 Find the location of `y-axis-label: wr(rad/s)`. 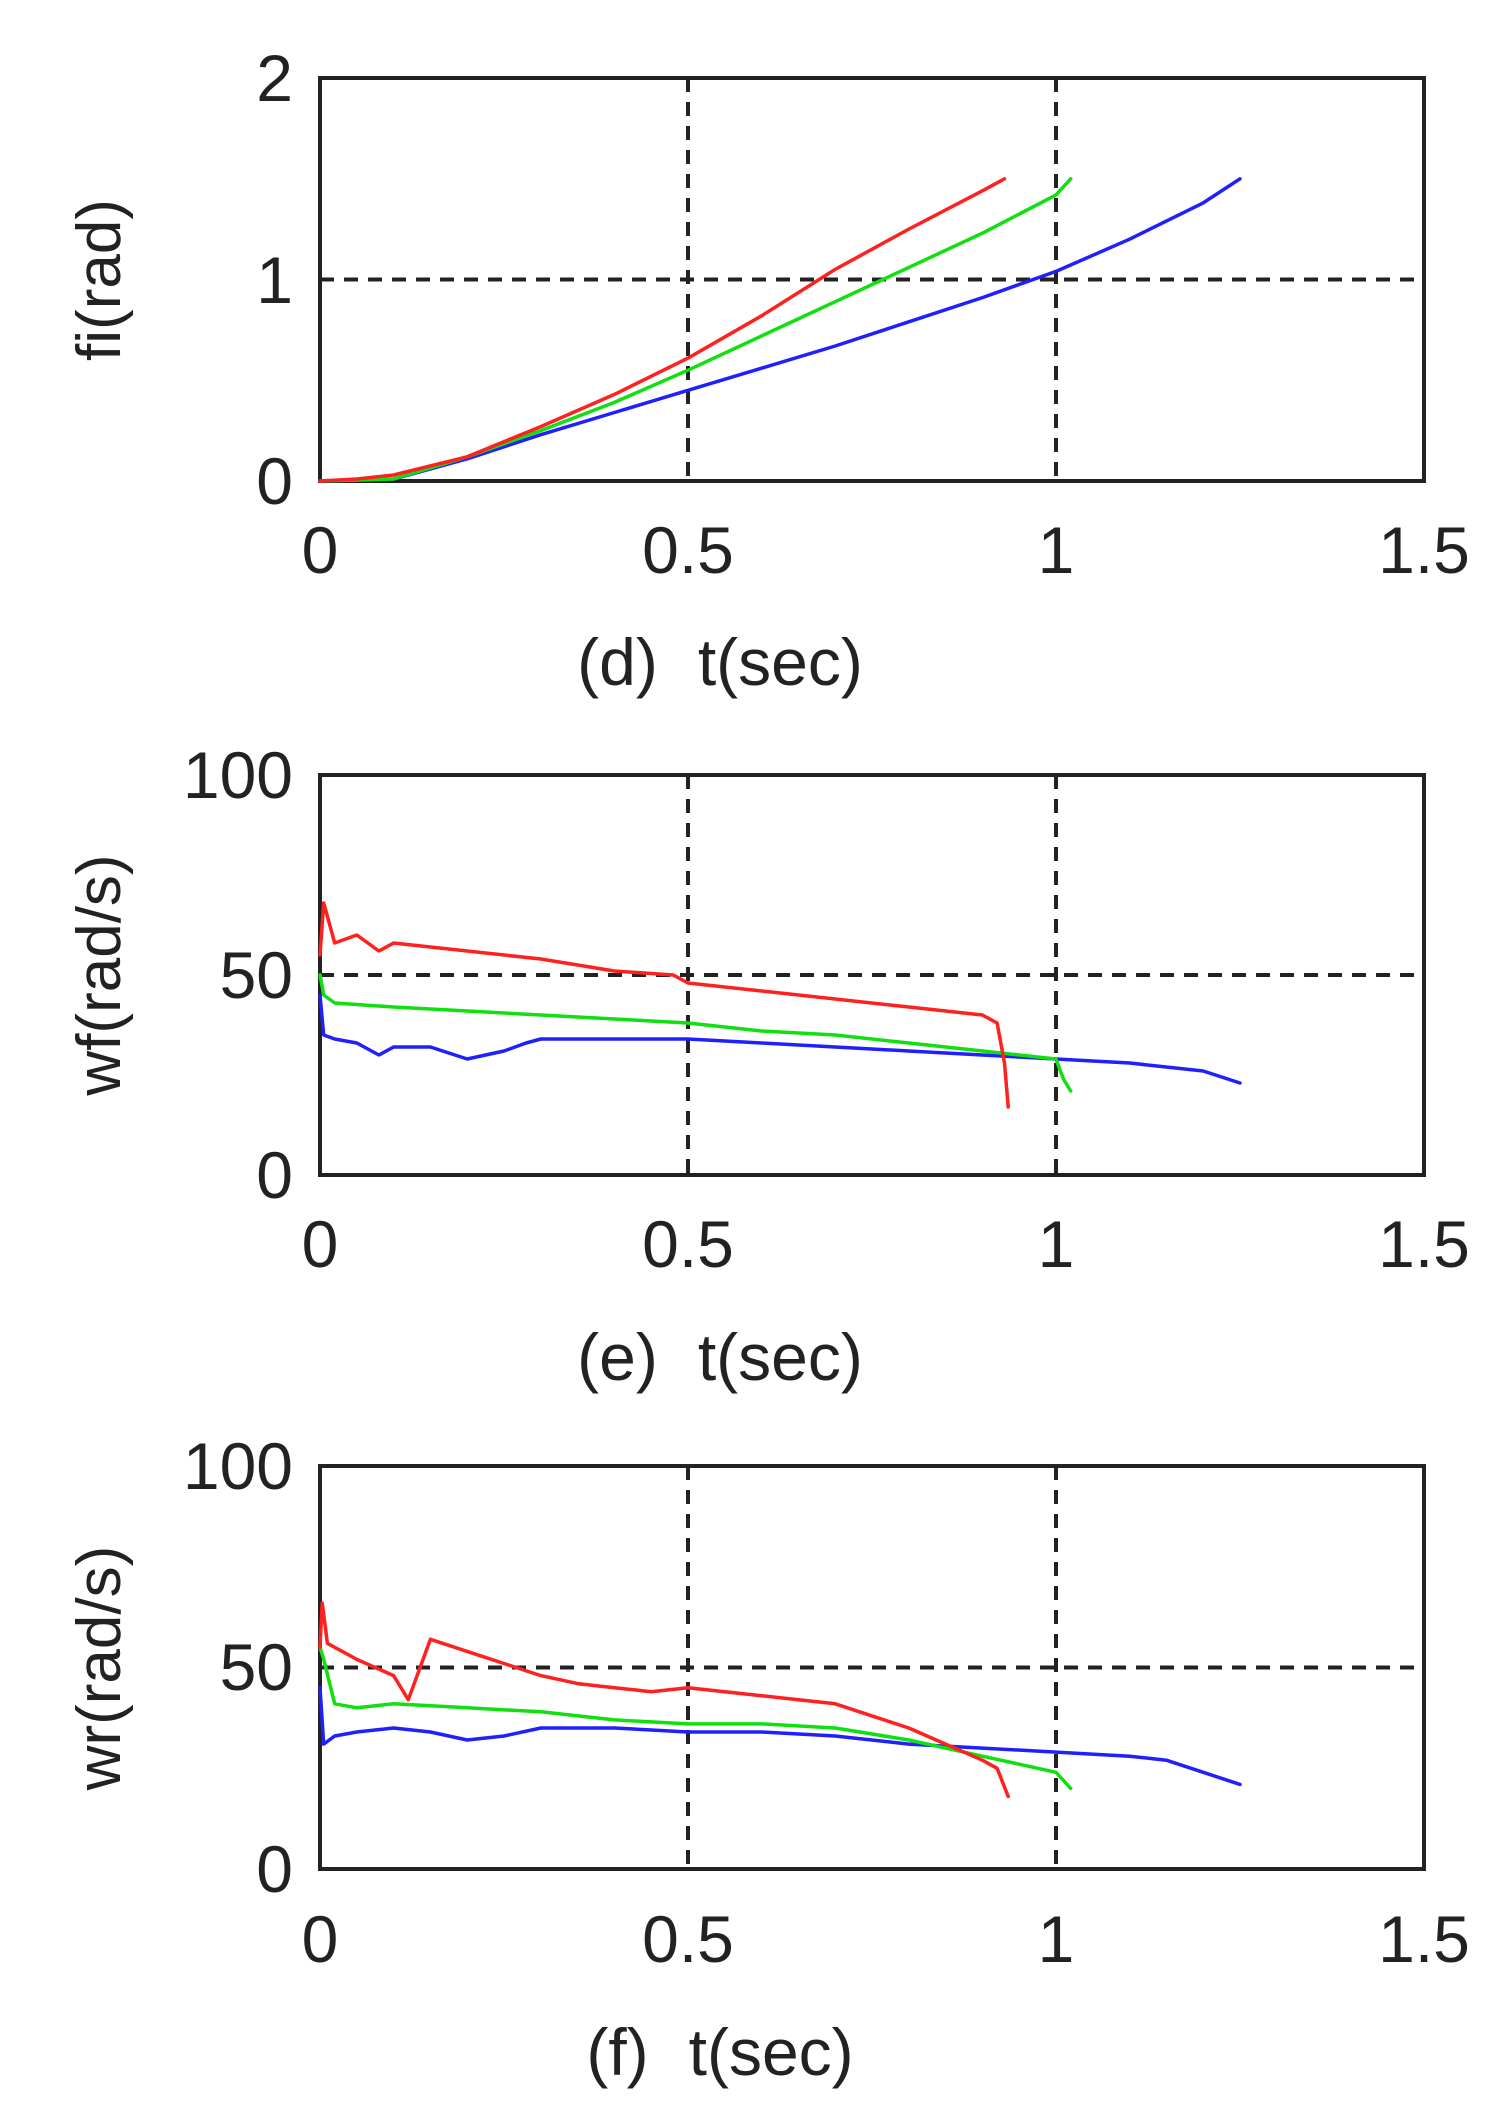

y-axis-label: wr(rad/s) is located at coordinates (99, 1669).